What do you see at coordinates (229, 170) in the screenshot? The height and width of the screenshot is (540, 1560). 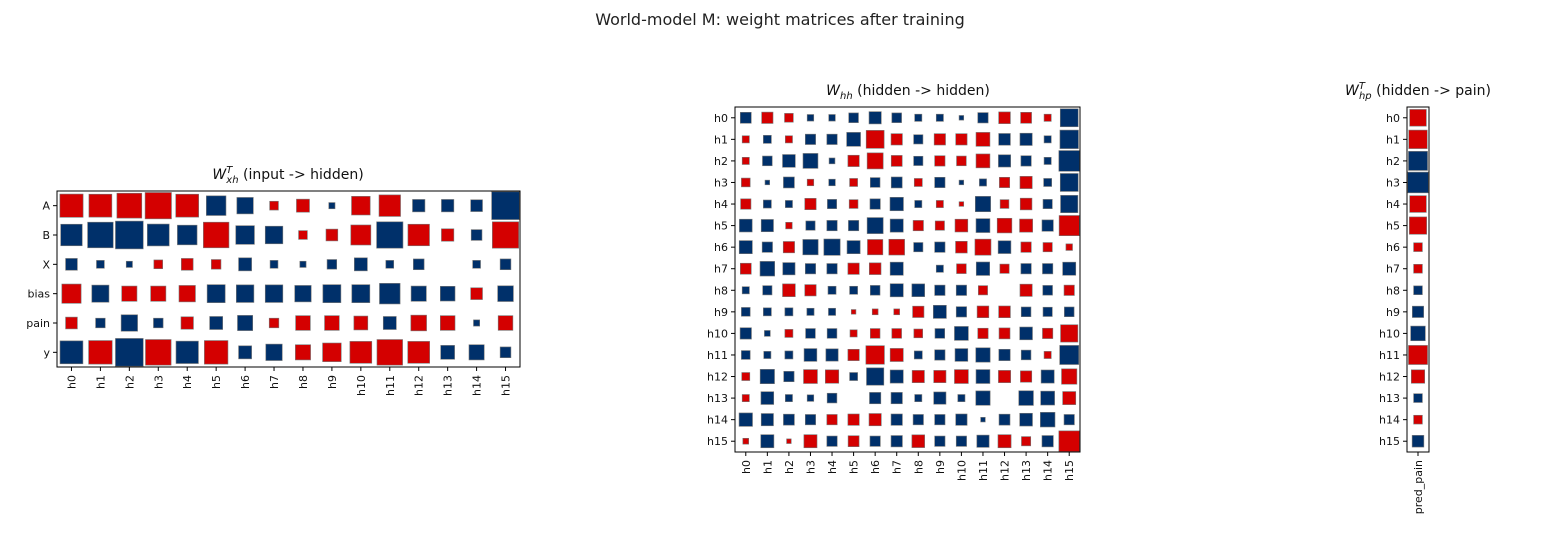 I see `title-superscript: T` at bounding box center [229, 170].